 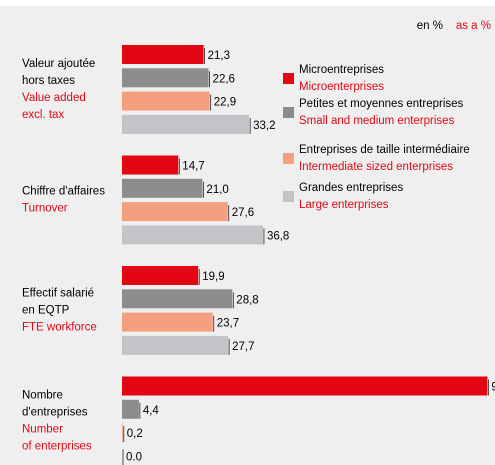 I want to click on legend-label-en: Intermediate sized enterprises, so click(x=376, y=167).